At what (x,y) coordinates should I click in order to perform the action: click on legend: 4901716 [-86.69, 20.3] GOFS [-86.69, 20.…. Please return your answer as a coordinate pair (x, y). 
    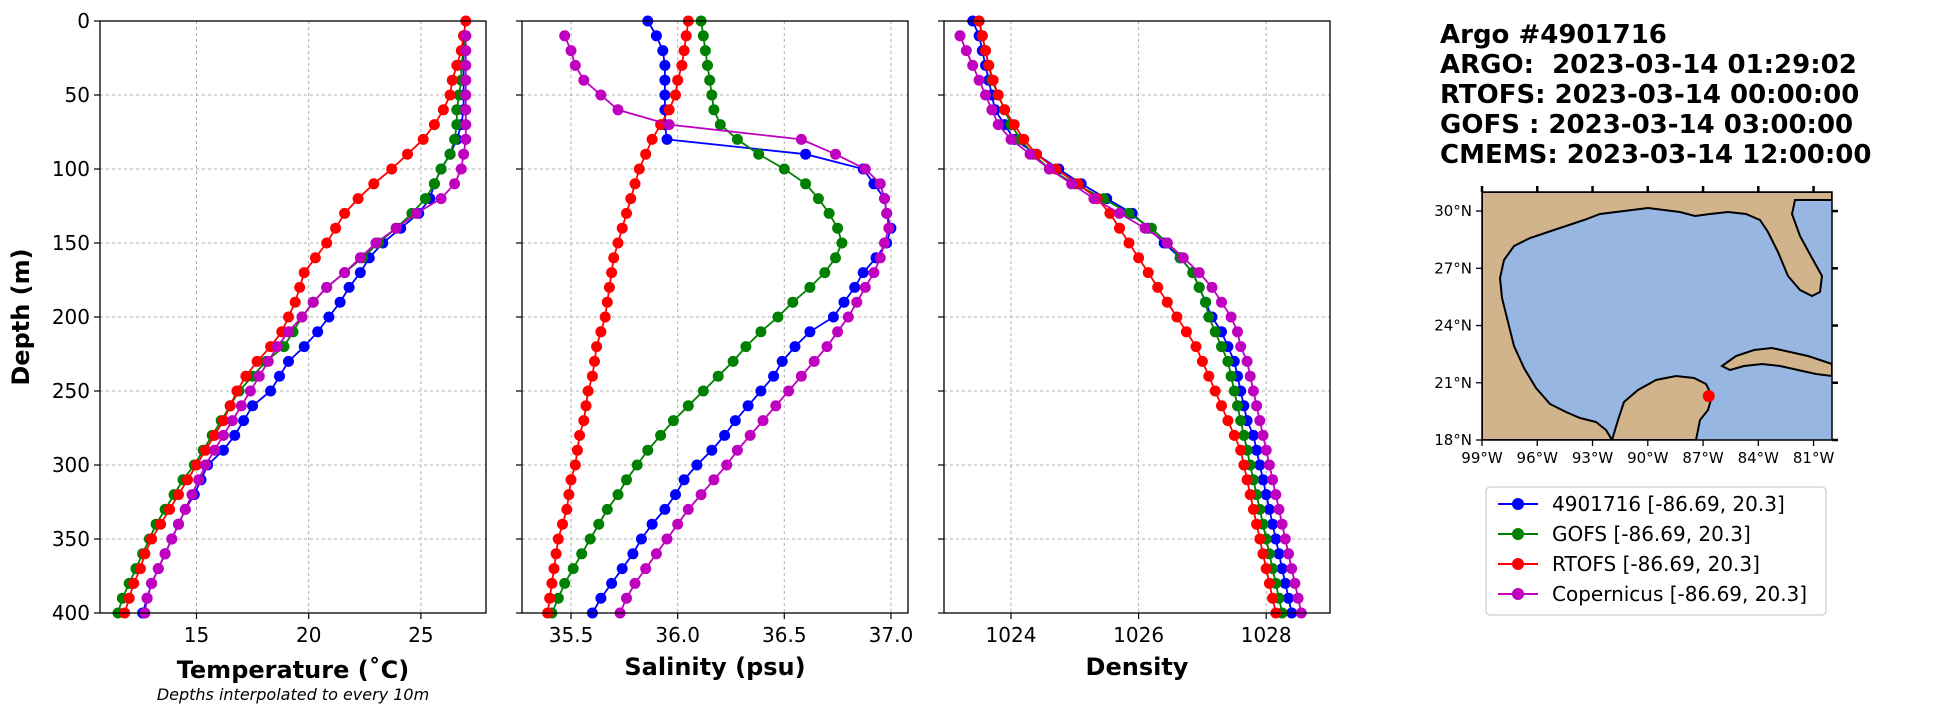
    Looking at the image, I should click on (1656, 551).